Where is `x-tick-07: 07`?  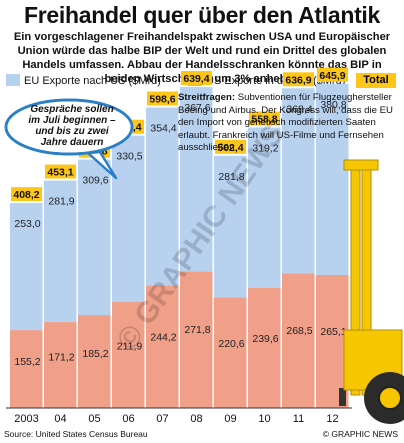
x-tick-07: 07 is located at coordinates (162, 419).